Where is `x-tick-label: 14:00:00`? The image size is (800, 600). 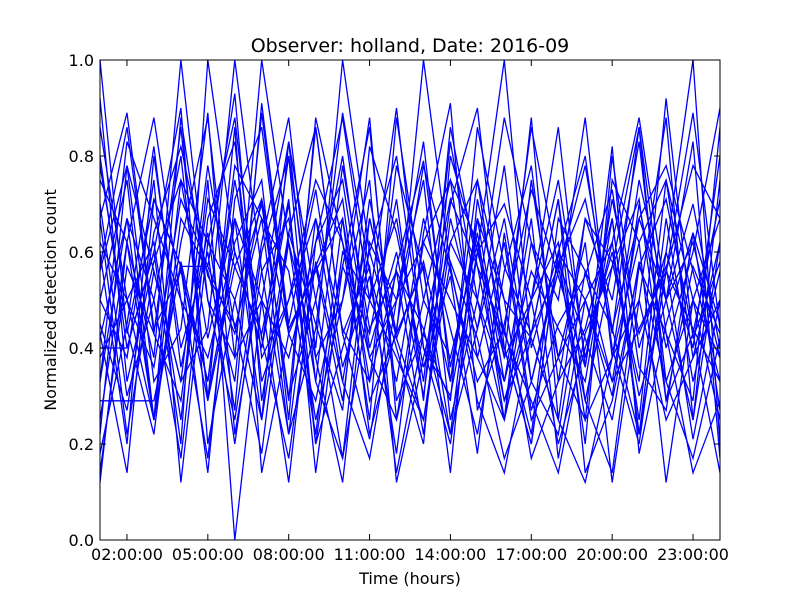
x-tick-label: 14:00:00 is located at coordinates (451, 554).